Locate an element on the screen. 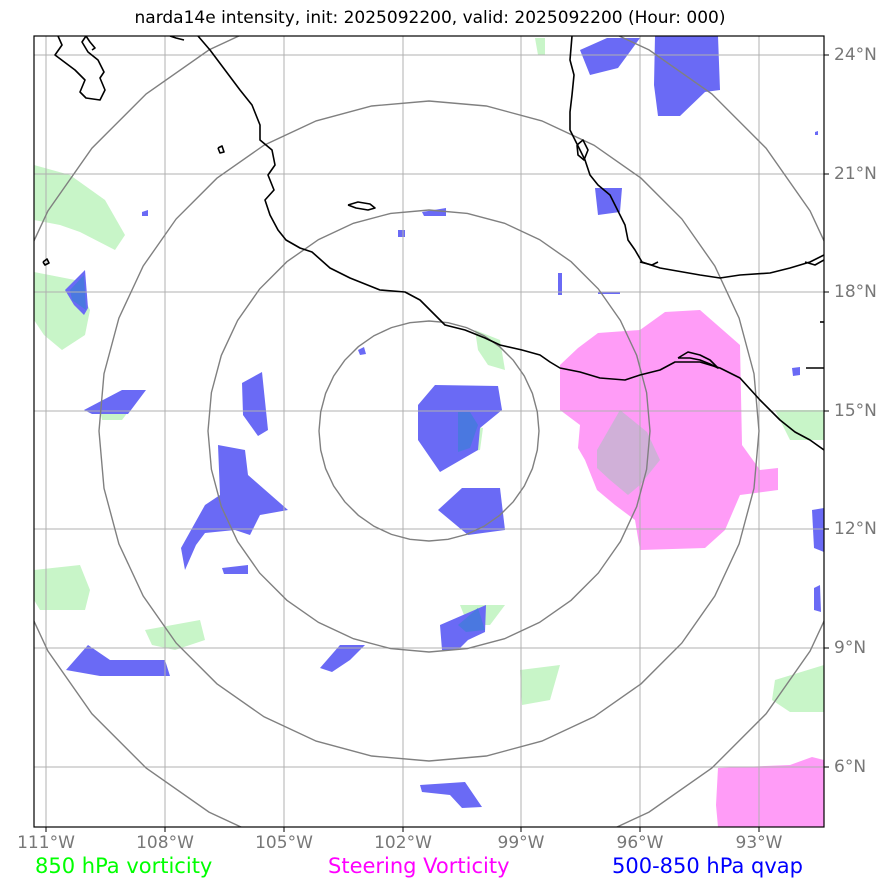  lon-label: 111°W is located at coordinates (46, 843).